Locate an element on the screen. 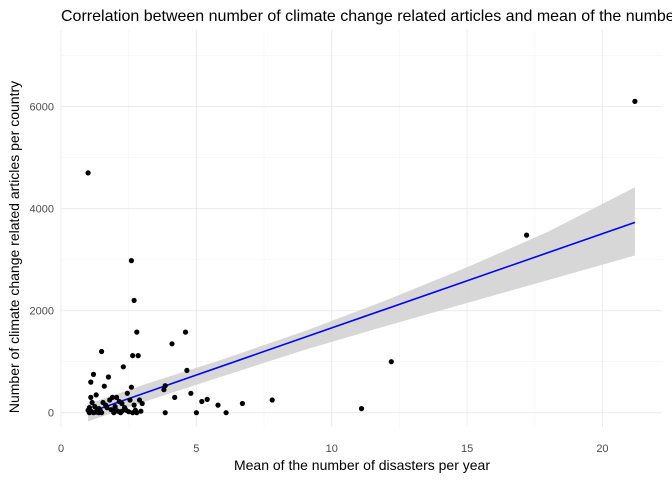 The width and height of the screenshot is (672, 480). x-tick-label: 10 is located at coordinates (332, 449).